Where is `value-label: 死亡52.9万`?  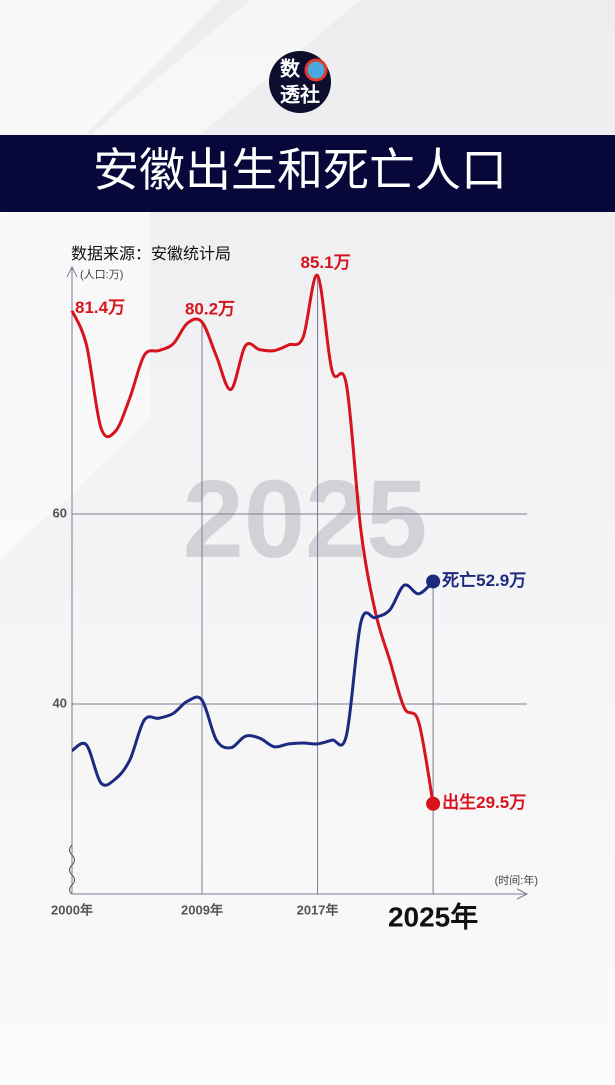
value-label: 死亡52.9万 is located at coordinates (484, 580).